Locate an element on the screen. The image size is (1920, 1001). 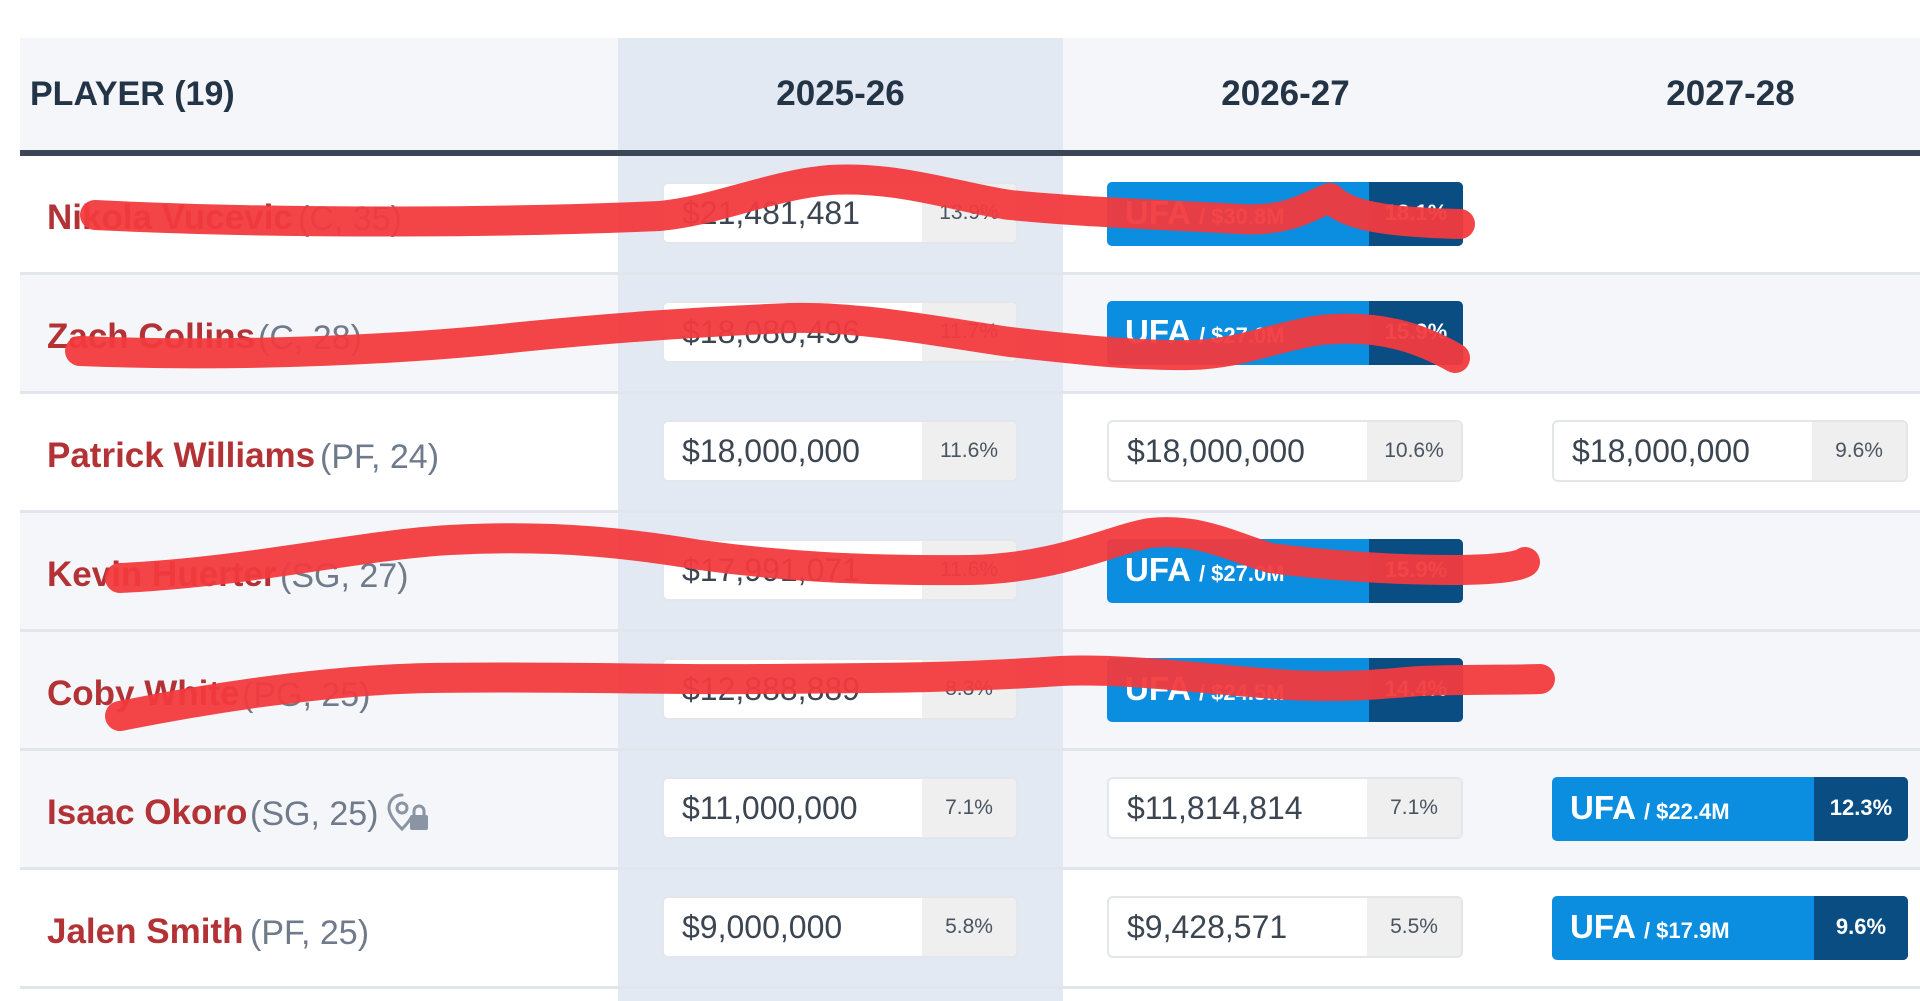
header-season-2026: 2026-27 is located at coordinates (1285, 93).